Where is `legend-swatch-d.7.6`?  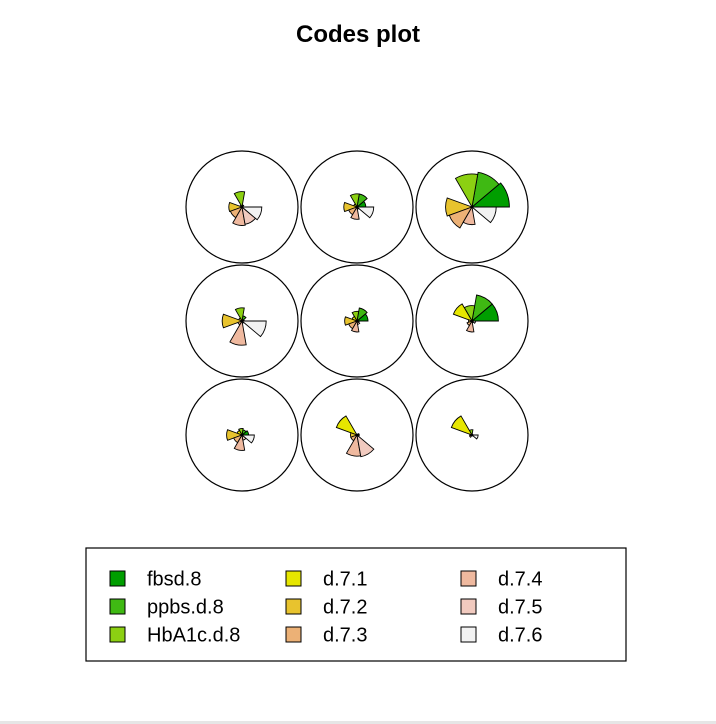 legend-swatch-d.7.6 is located at coordinates (468, 634).